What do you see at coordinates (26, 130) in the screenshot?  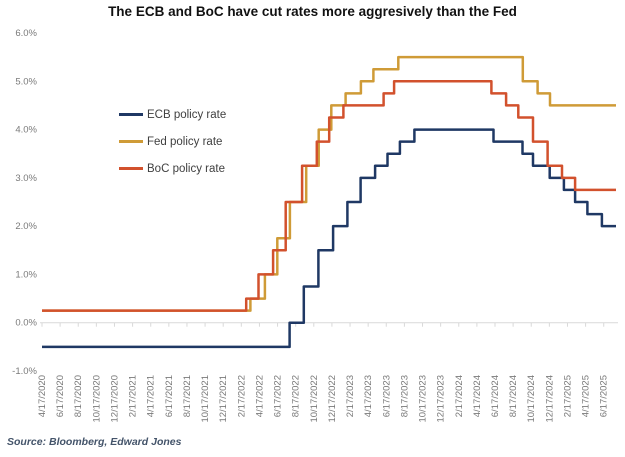 I see `y-tick-label: 4.0%` at bounding box center [26, 130].